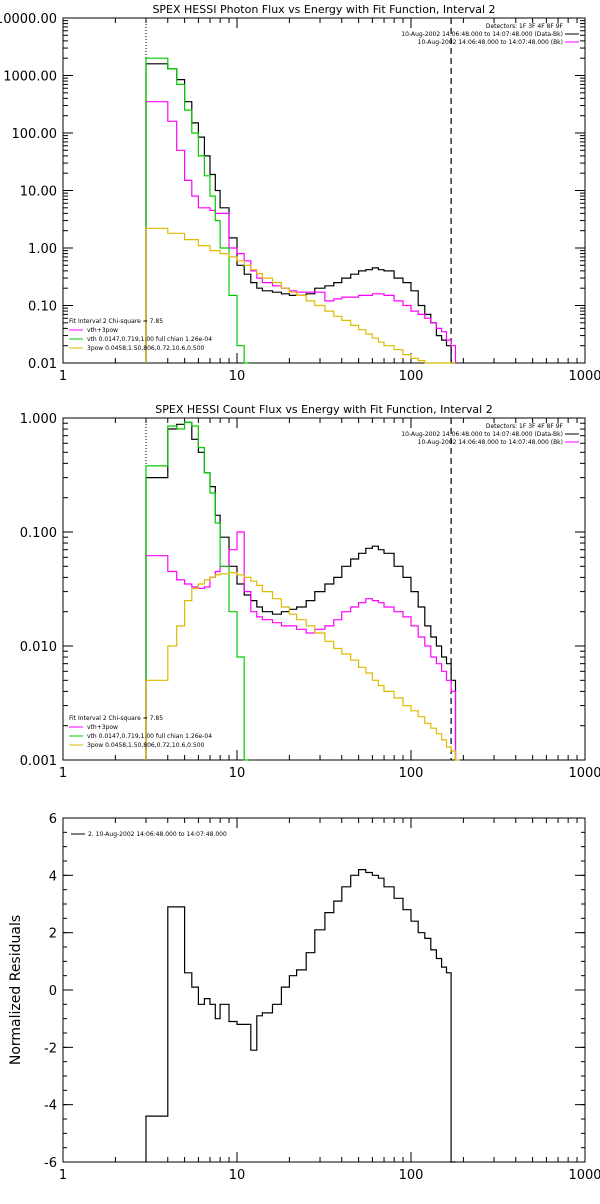  Describe the element at coordinates (38, 761) in the screenshot. I see `y-tick-label: 0.001` at that location.